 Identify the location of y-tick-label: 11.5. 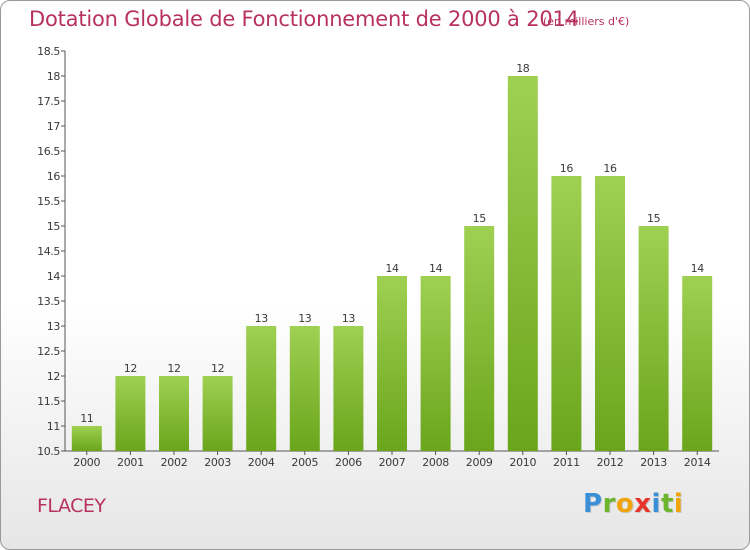
(48, 401).